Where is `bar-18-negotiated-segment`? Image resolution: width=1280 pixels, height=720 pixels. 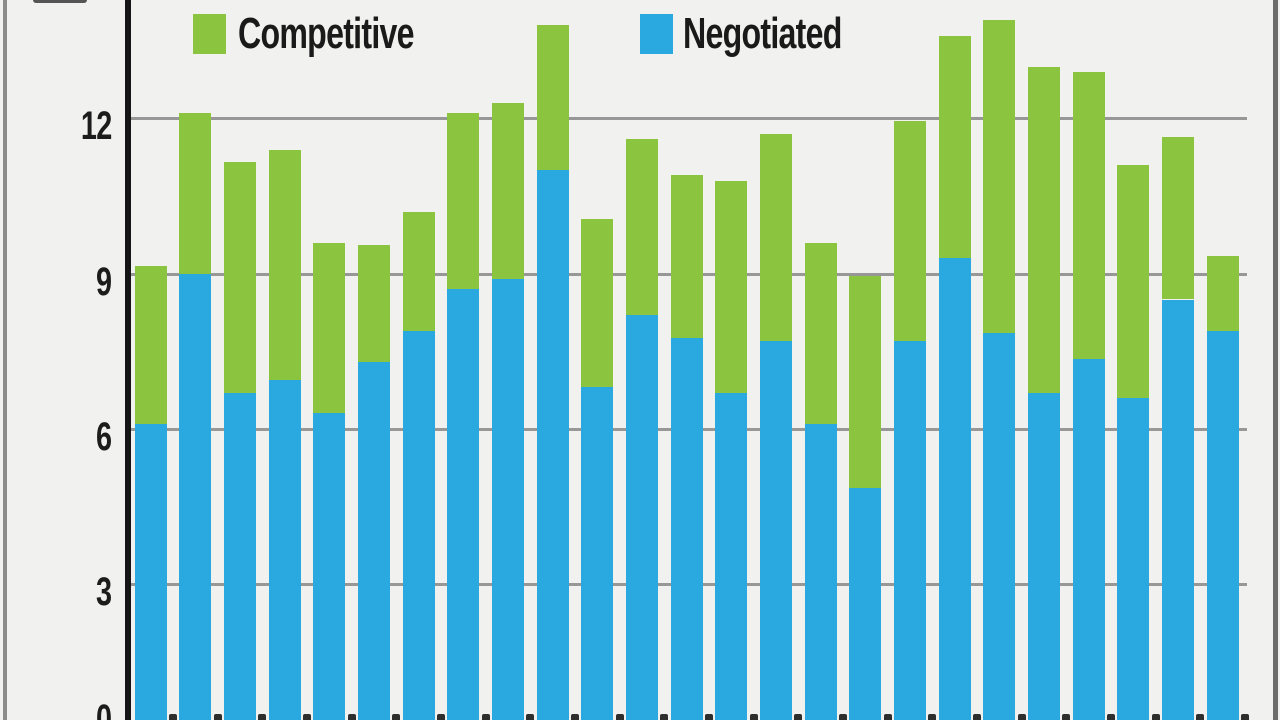
bar-18-negotiated-segment is located at coordinates (909, 530).